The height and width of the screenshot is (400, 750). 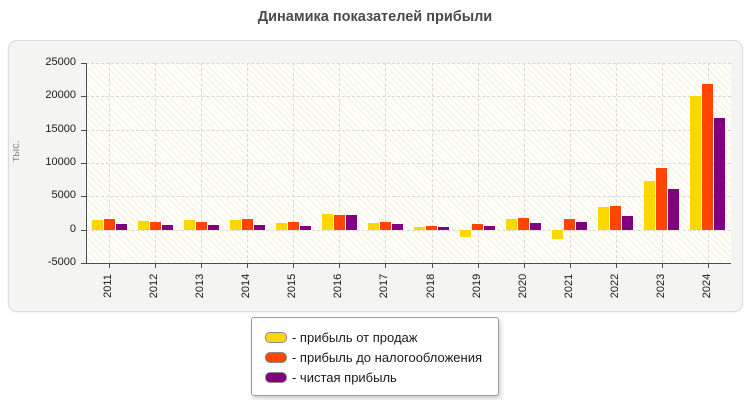 I want to click on y-axis-line, so click(x=86, y=163).